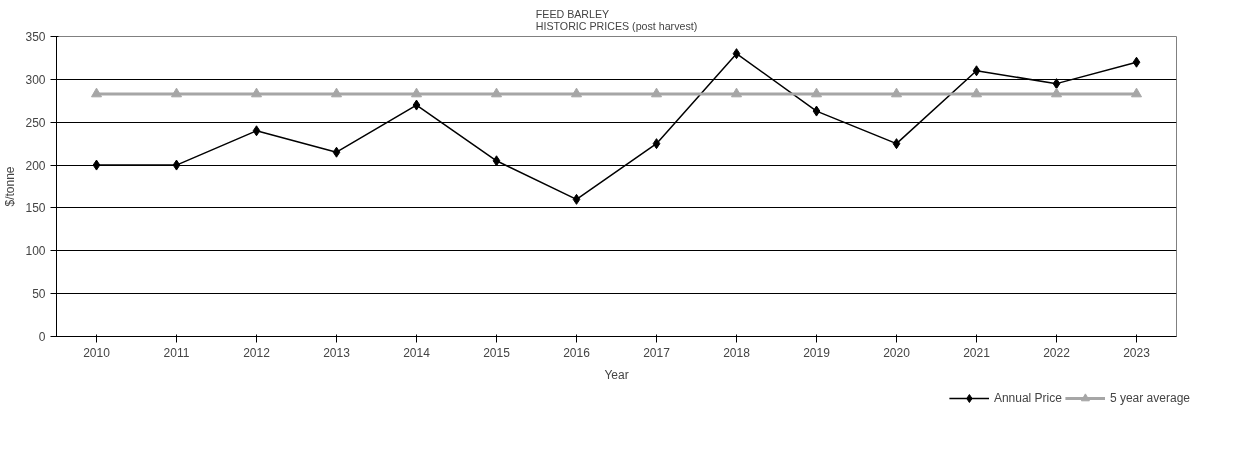 Image resolution: width=1244 pixels, height=451 pixels. Describe the element at coordinates (1027, 398) in the screenshot. I see `legend-label: Annual Price` at that location.